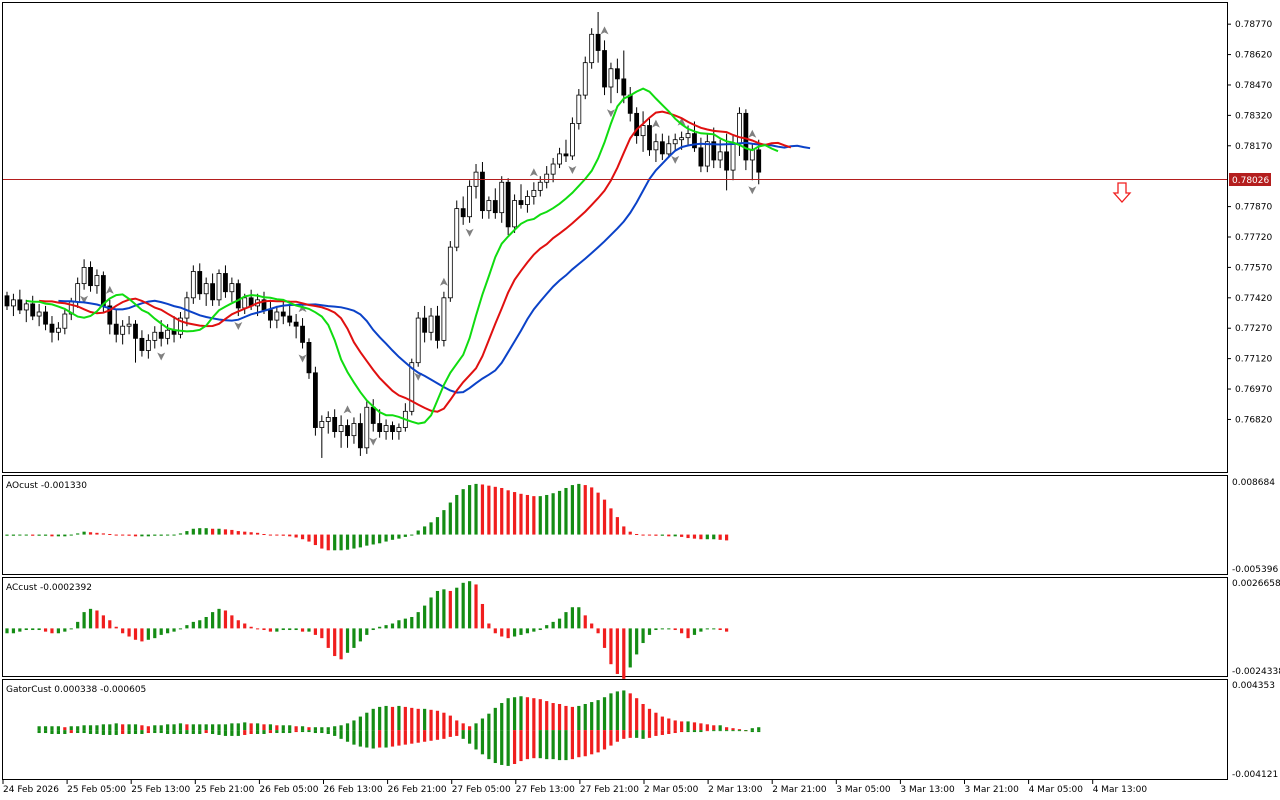  I want to click on time-tick-label: 25 Feb 05:00, so click(96, 790).